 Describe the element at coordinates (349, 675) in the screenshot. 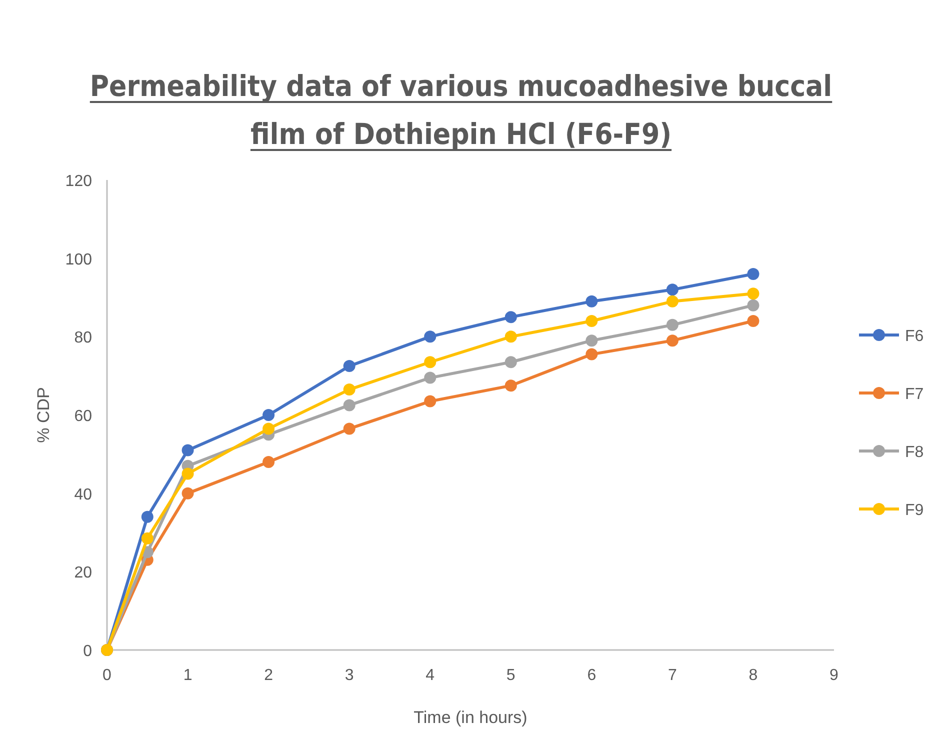

I see `x-tick-label: 3` at that location.